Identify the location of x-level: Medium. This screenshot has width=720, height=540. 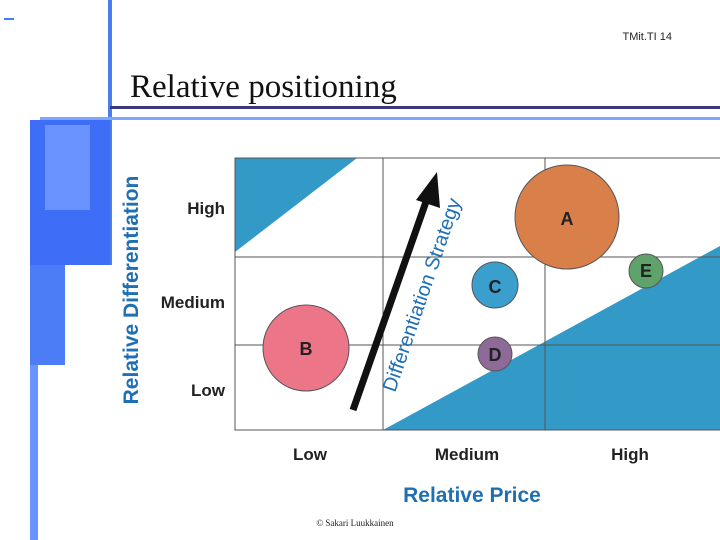
(467, 454).